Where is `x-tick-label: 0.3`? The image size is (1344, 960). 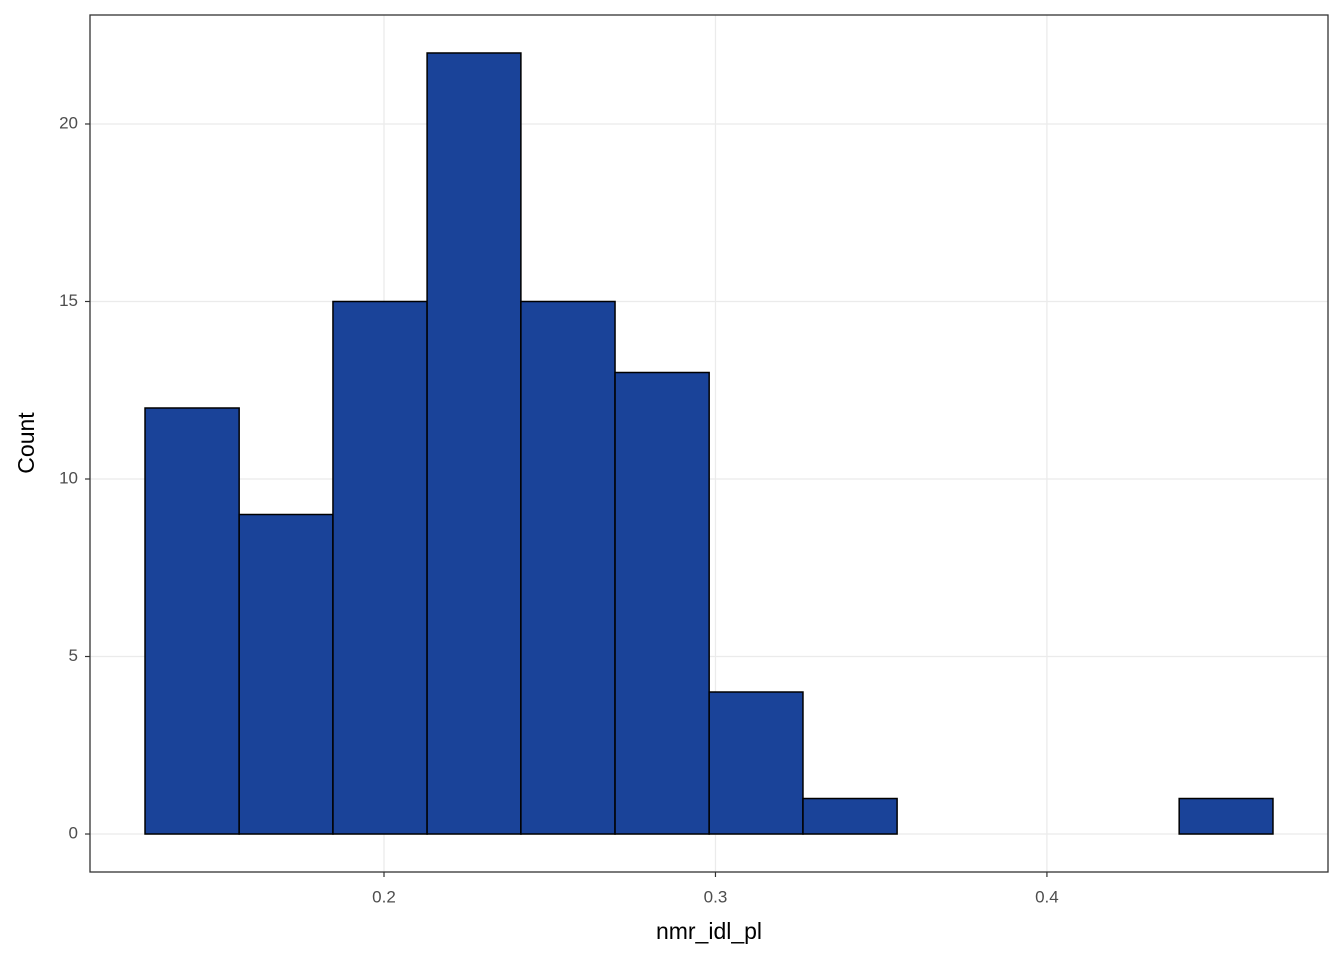 x-tick-label: 0.3 is located at coordinates (716, 896).